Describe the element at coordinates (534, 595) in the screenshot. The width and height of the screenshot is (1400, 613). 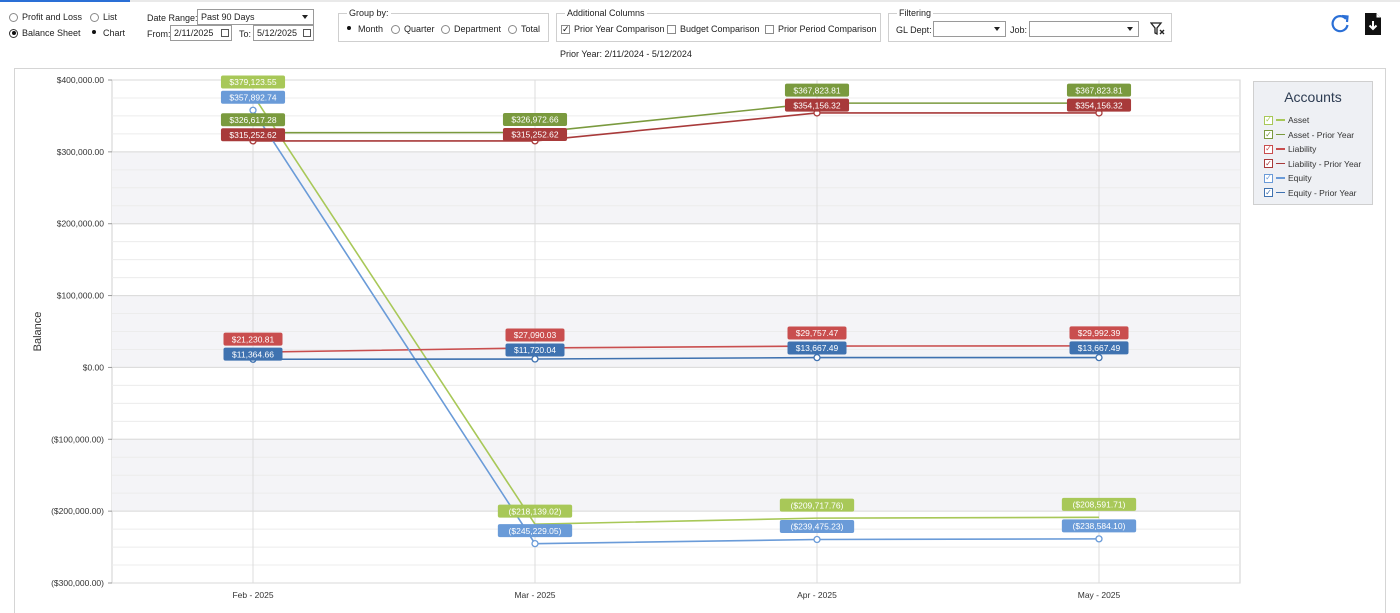
I see `x-tick-label: Mar - 2025` at that location.